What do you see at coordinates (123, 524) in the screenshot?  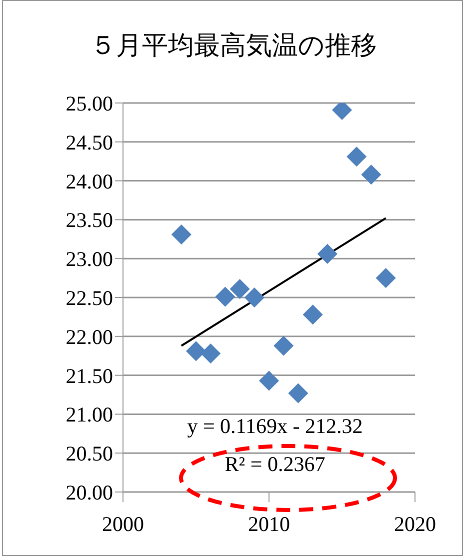 I see `x-tick-label: 2000` at bounding box center [123, 524].